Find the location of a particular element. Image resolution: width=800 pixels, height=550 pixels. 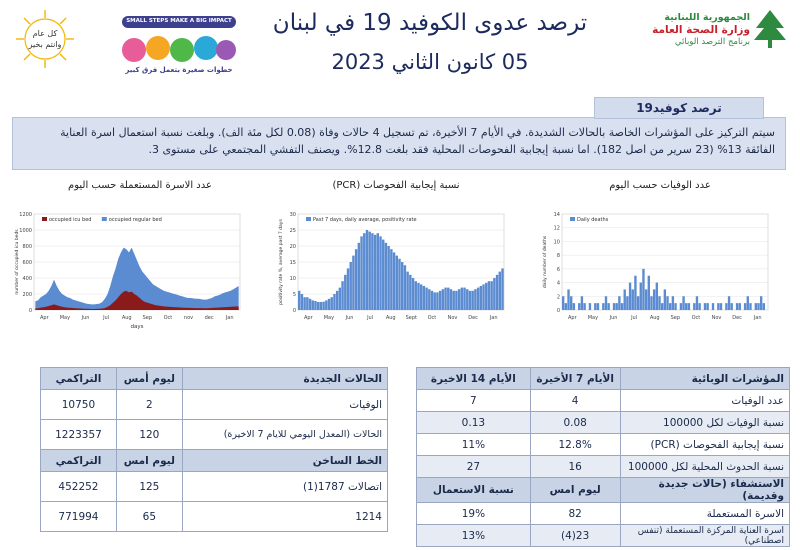

row-value-14d: 11% is located at coordinates (473, 444).